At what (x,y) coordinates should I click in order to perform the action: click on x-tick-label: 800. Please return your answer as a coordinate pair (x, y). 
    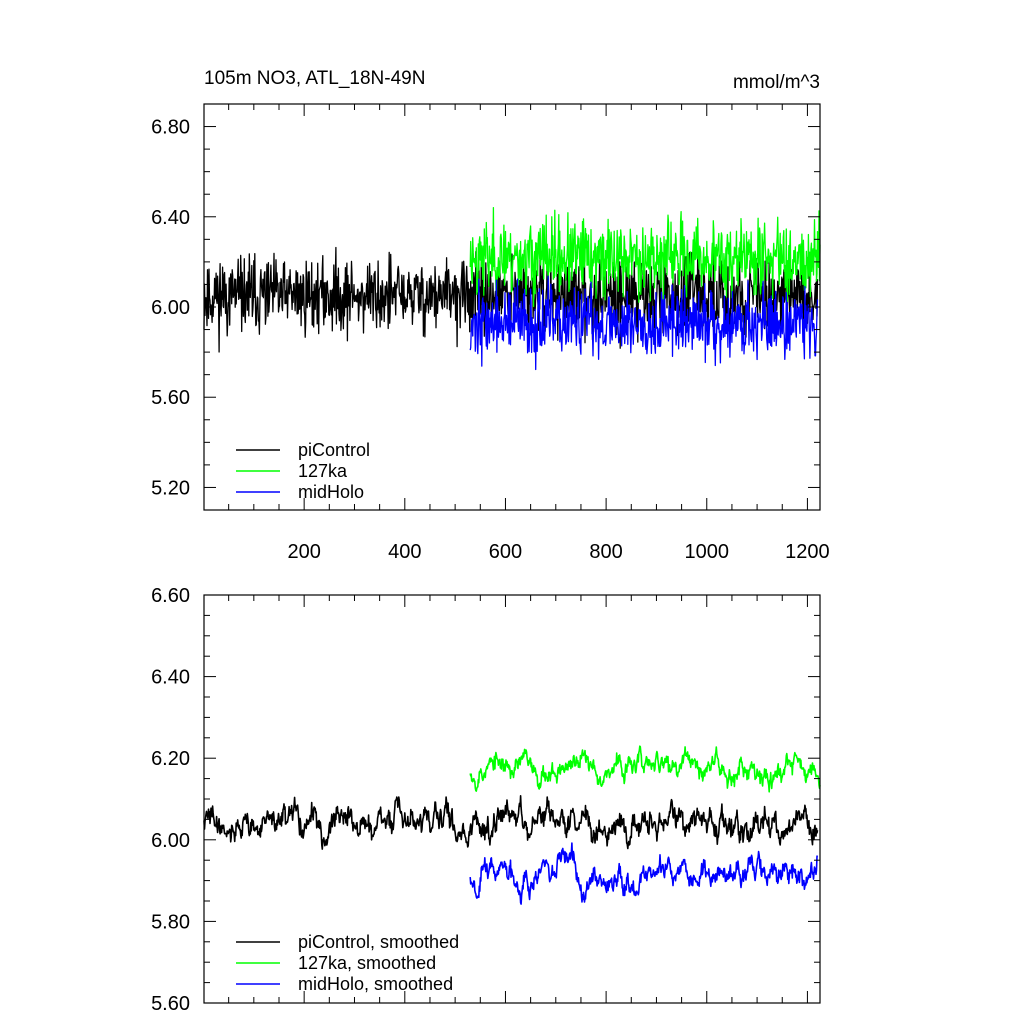
    Looking at the image, I should click on (605, 552).